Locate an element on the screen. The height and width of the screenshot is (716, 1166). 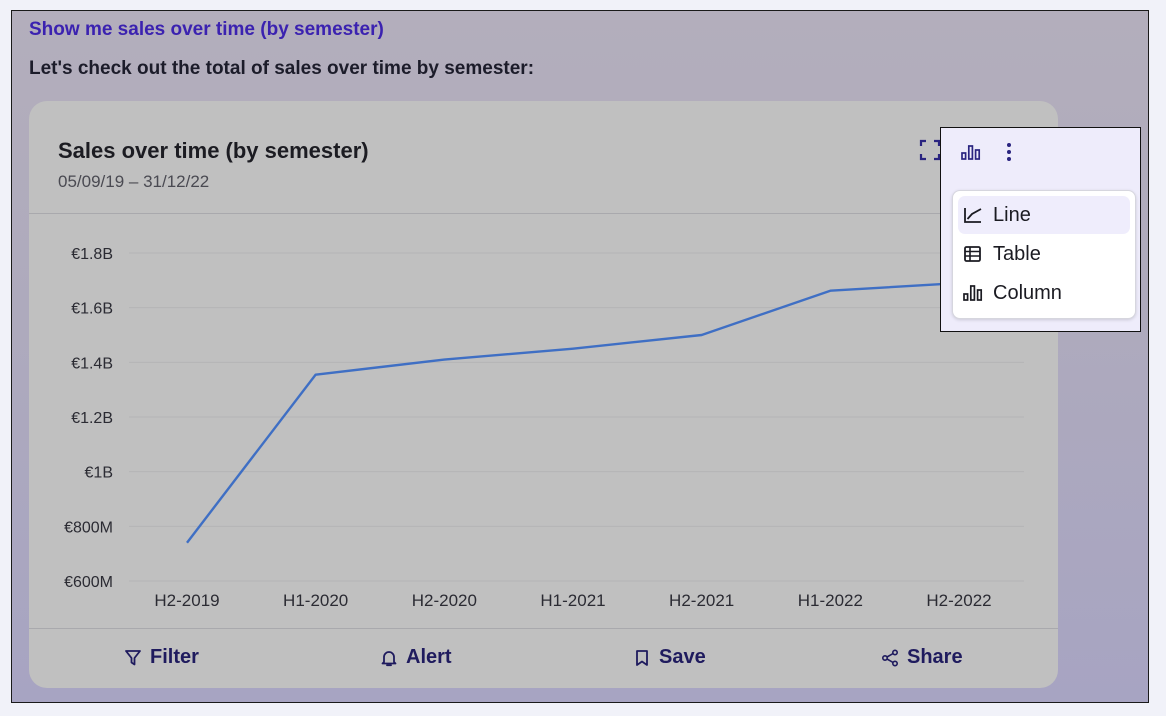
user-question: Show me sales over time (by semester) is located at coordinates (206, 29).